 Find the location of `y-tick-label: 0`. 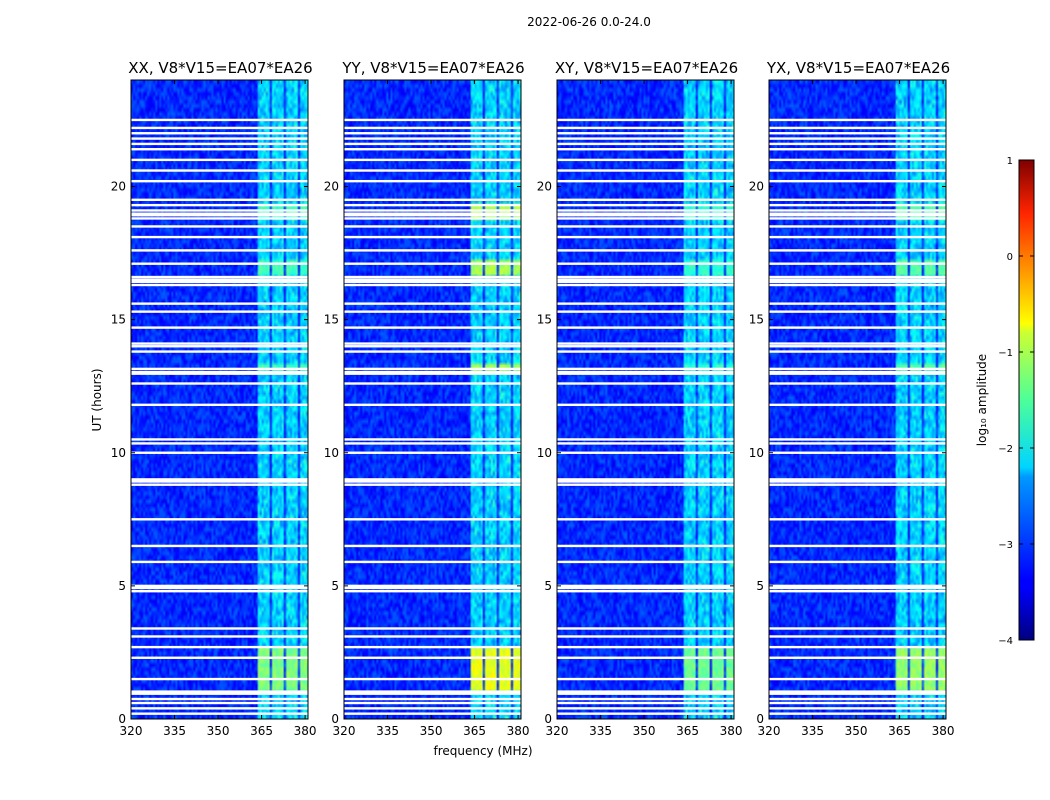

y-tick-label: 0 is located at coordinates (122, 719).